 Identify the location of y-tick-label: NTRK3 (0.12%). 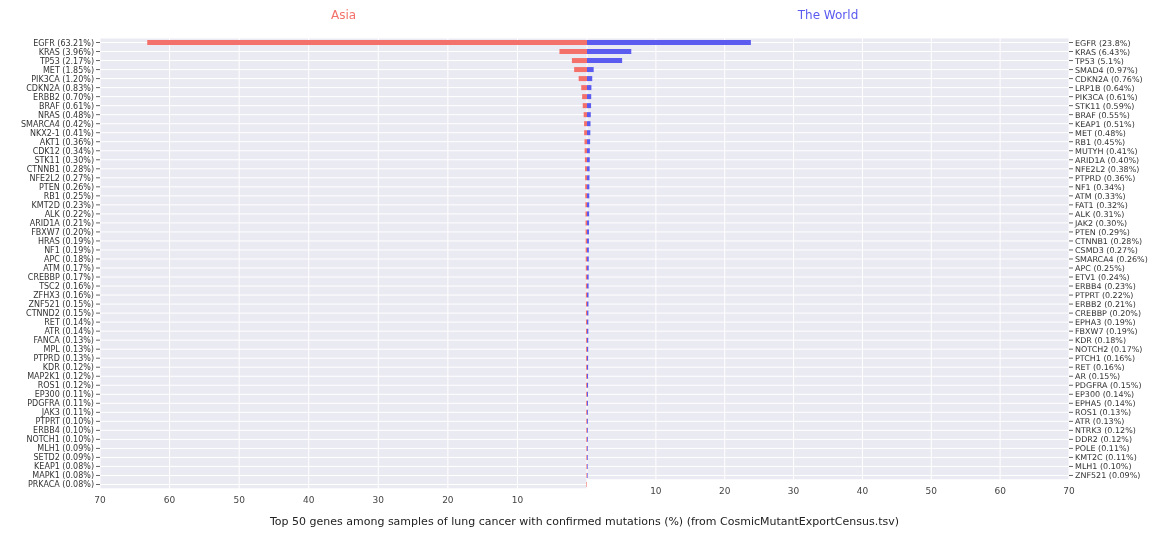
(1105, 431).